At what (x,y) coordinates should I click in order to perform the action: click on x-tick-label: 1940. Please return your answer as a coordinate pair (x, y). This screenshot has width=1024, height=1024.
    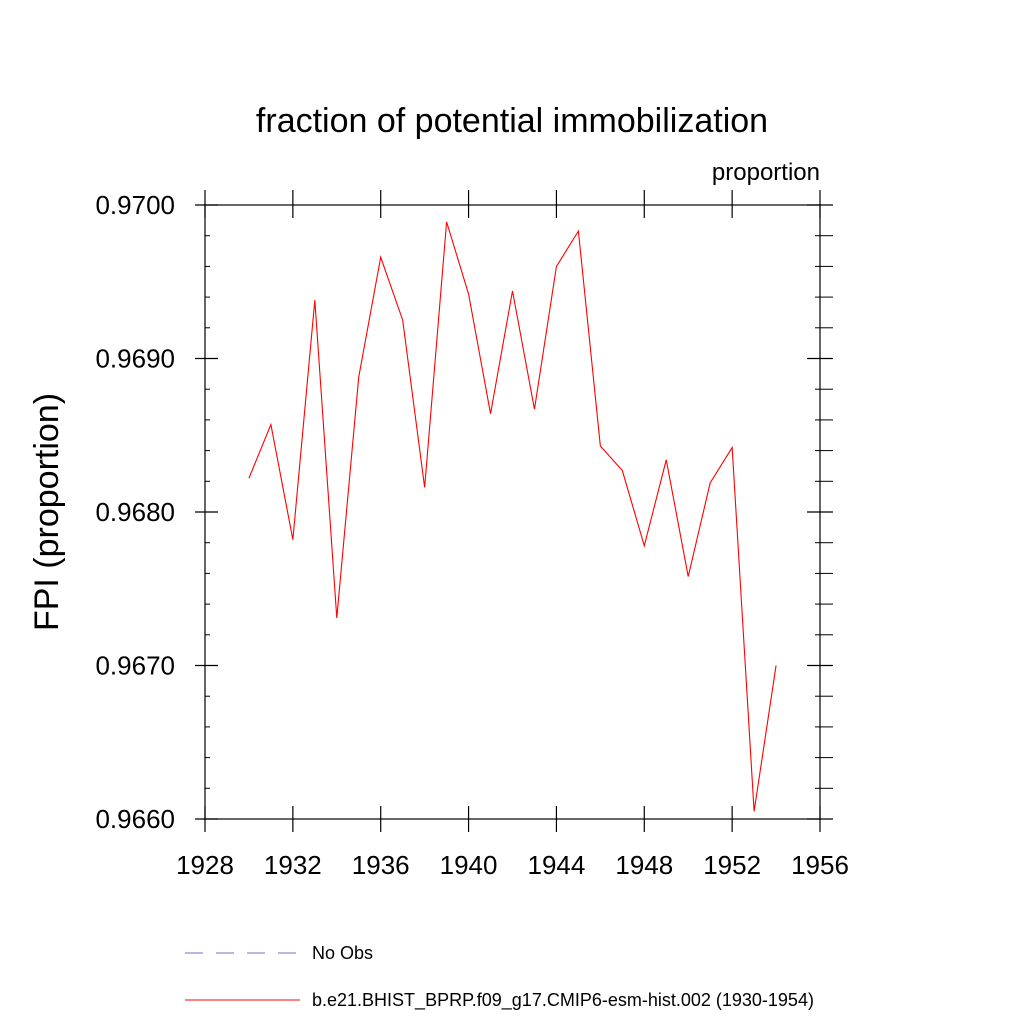
    Looking at the image, I should click on (469, 865).